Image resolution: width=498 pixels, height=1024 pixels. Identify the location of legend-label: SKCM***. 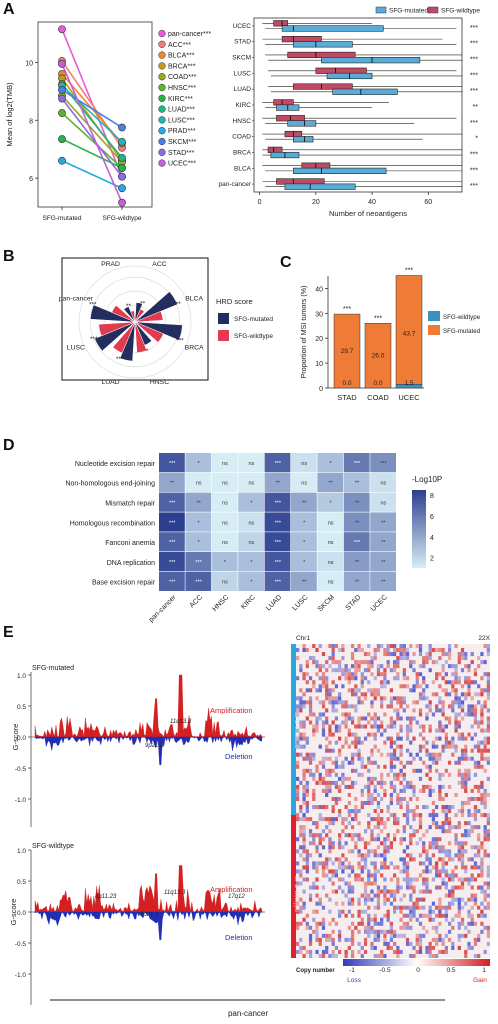
(182, 142).